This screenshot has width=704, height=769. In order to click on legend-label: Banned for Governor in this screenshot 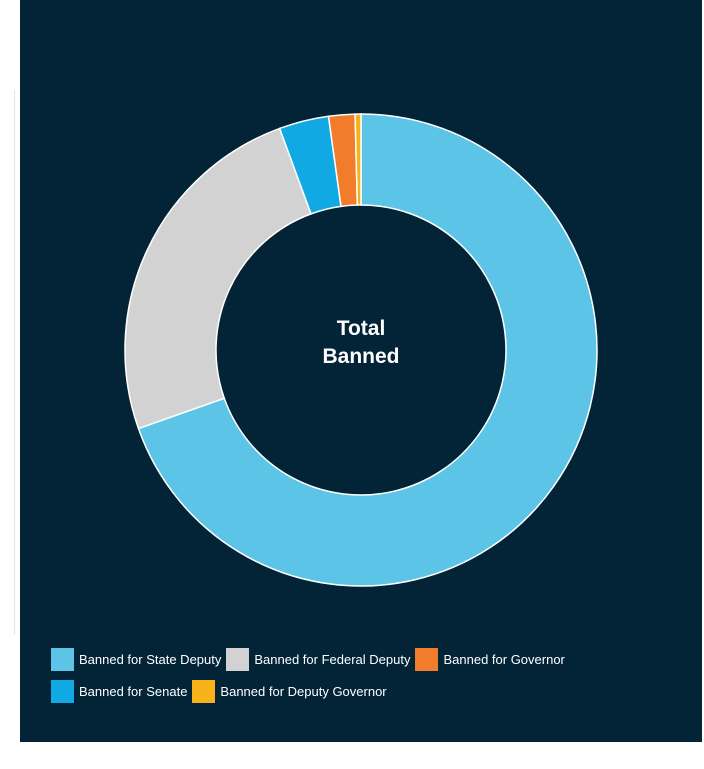, I will do `click(504, 659)`.